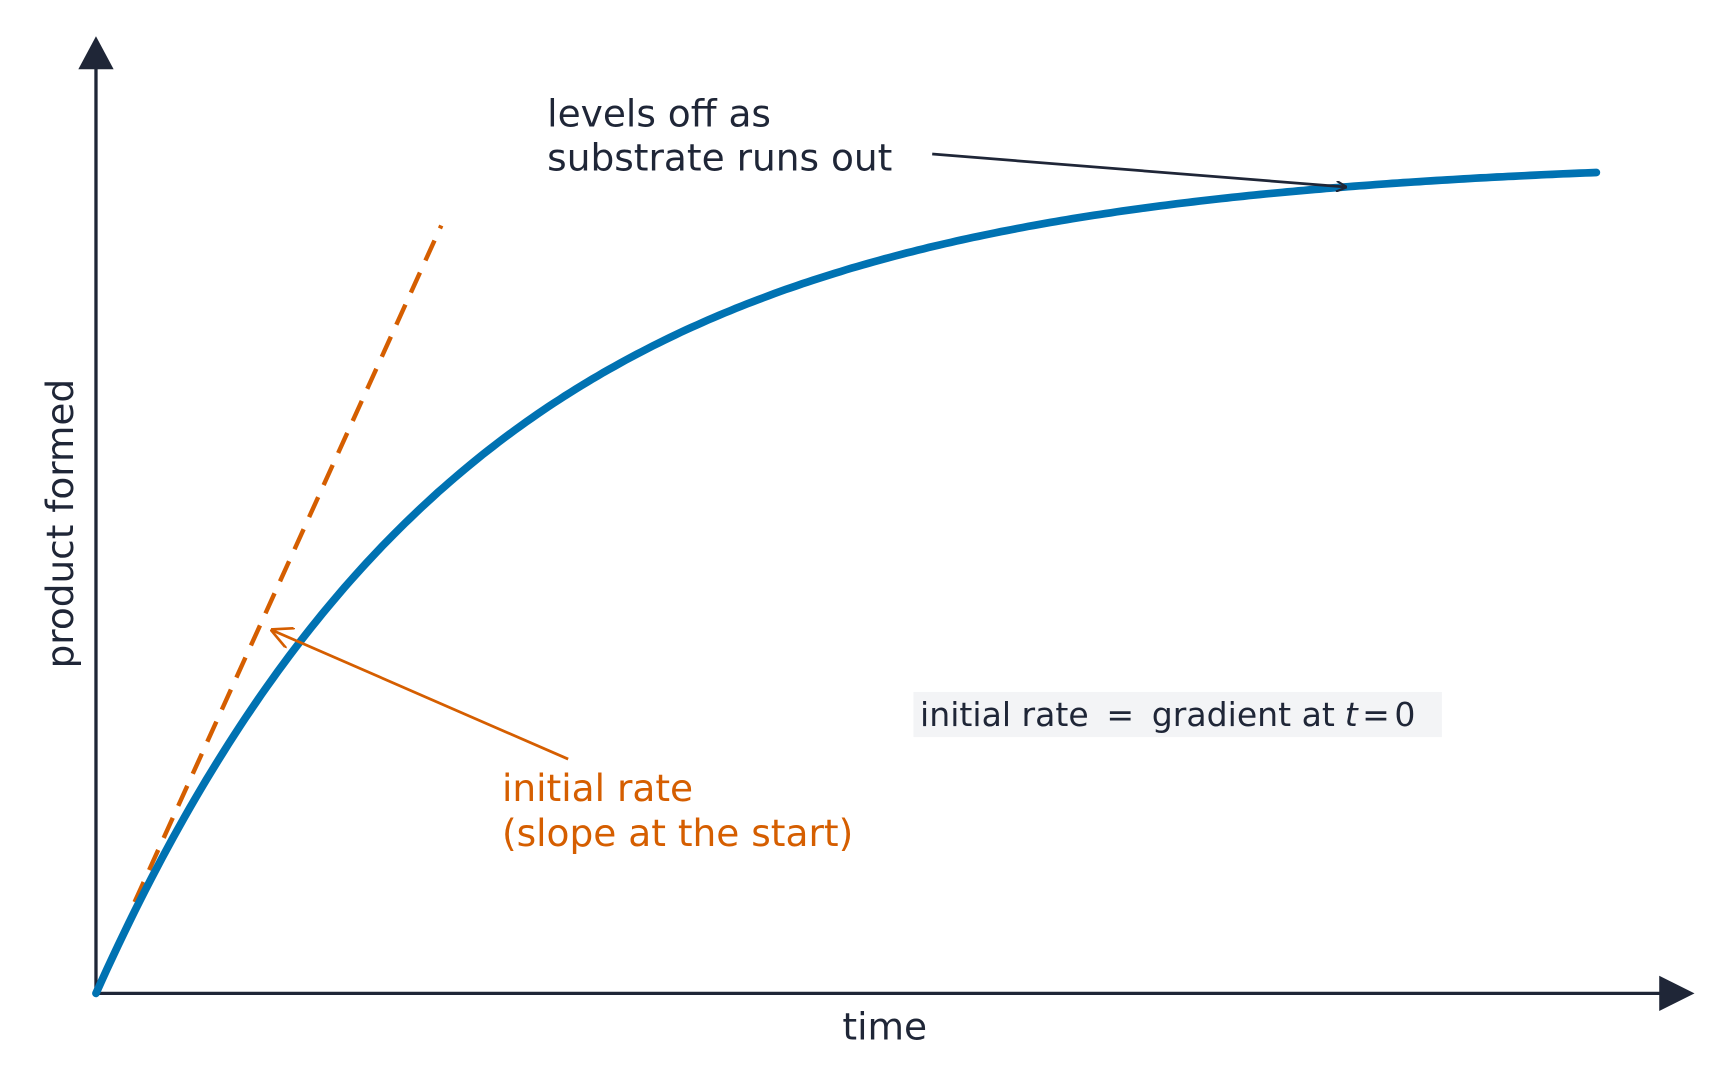  Describe the element at coordinates (1677, 993) in the screenshot. I see `x-axis-arrow` at that location.